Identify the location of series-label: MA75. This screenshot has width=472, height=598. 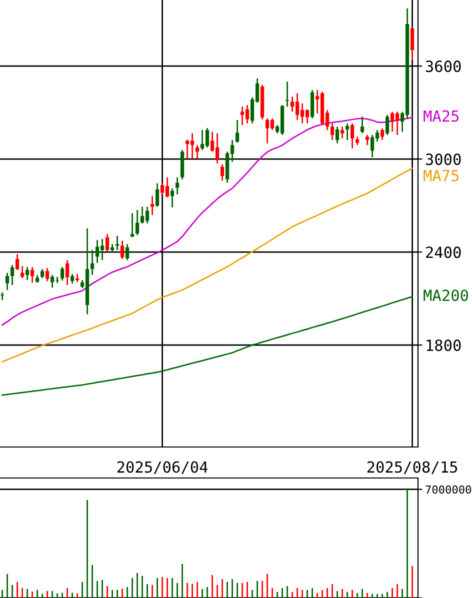
(441, 176).